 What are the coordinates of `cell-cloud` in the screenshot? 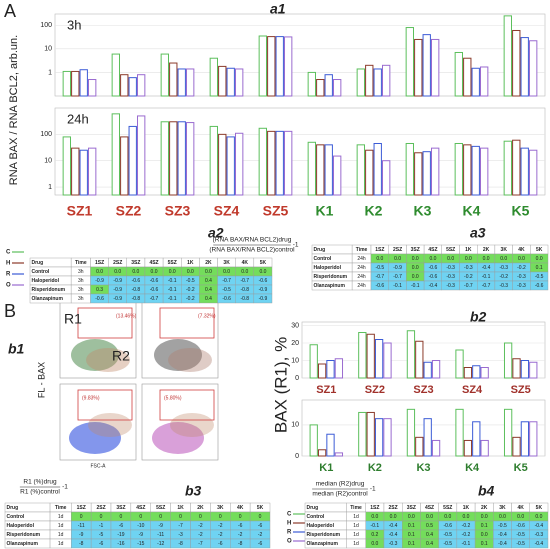 It's located at (190, 360).